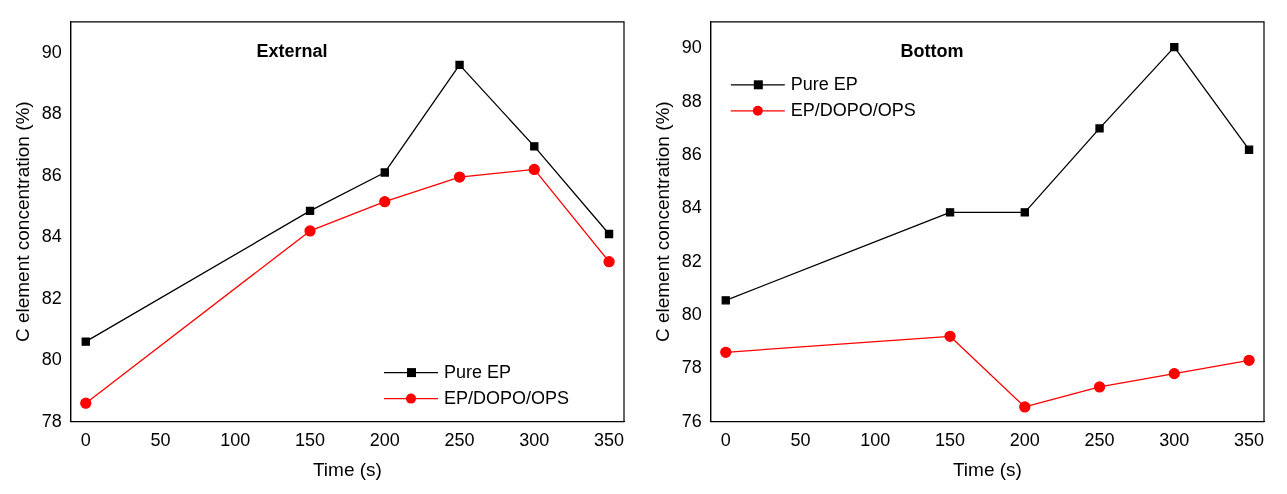 Image resolution: width=1287 pixels, height=494 pixels. I want to click on y-tick-label: 76, so click(691, 420).